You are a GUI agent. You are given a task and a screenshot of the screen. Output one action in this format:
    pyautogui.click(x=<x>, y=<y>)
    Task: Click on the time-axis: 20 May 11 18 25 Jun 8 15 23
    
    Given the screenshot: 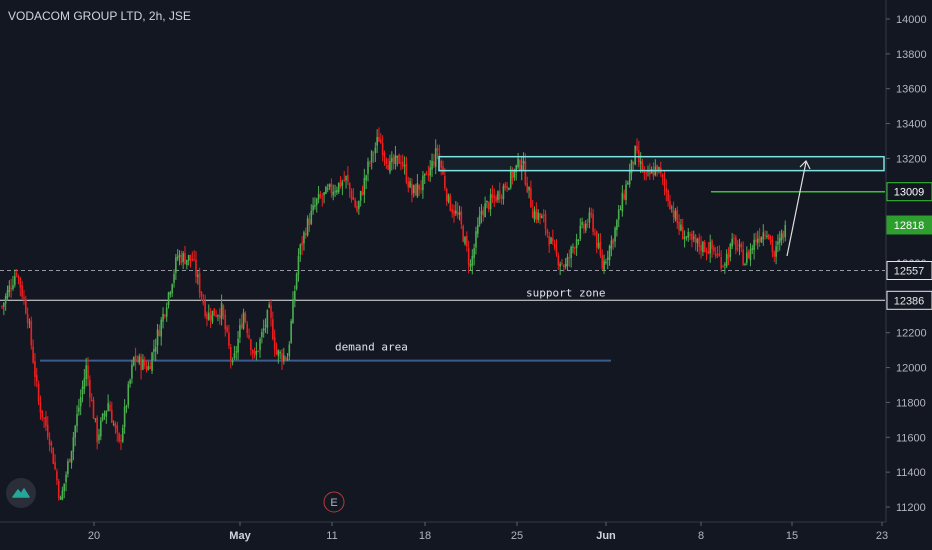 What is the action you would take?
    pyautogui.click(x=444, y=531)
    